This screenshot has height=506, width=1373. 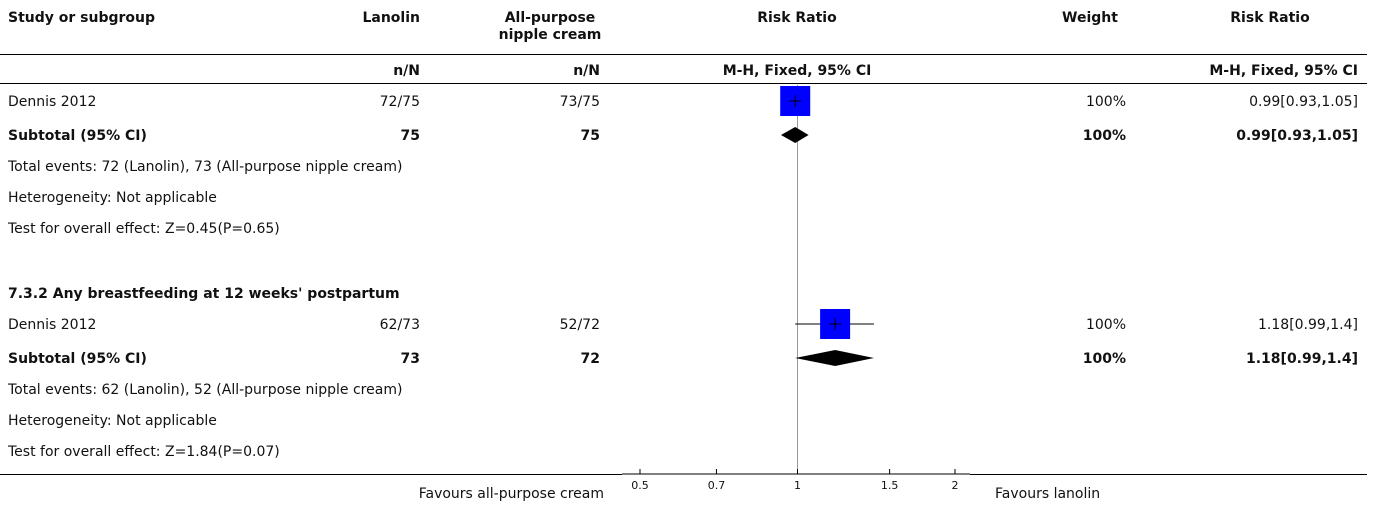 I want to click on study-experimental: 62/73, so click(x=399, y=325).